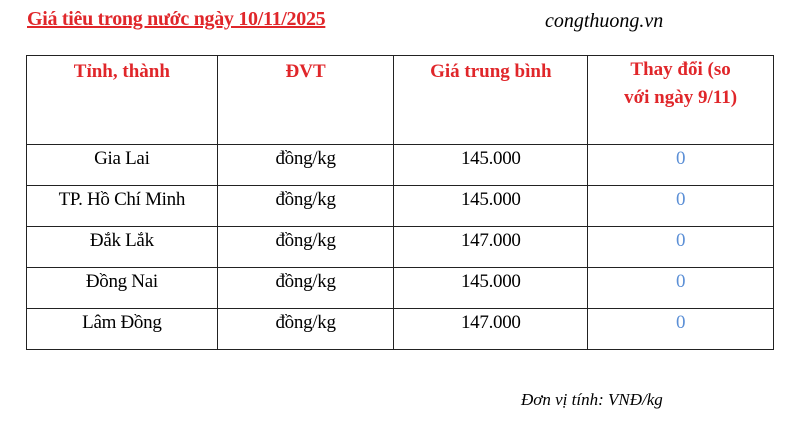 This screenshot has height=425, width=800. I want to click on page-title: Giá tiêu trong nước ngày 10/11/2025, so click(176, 19).